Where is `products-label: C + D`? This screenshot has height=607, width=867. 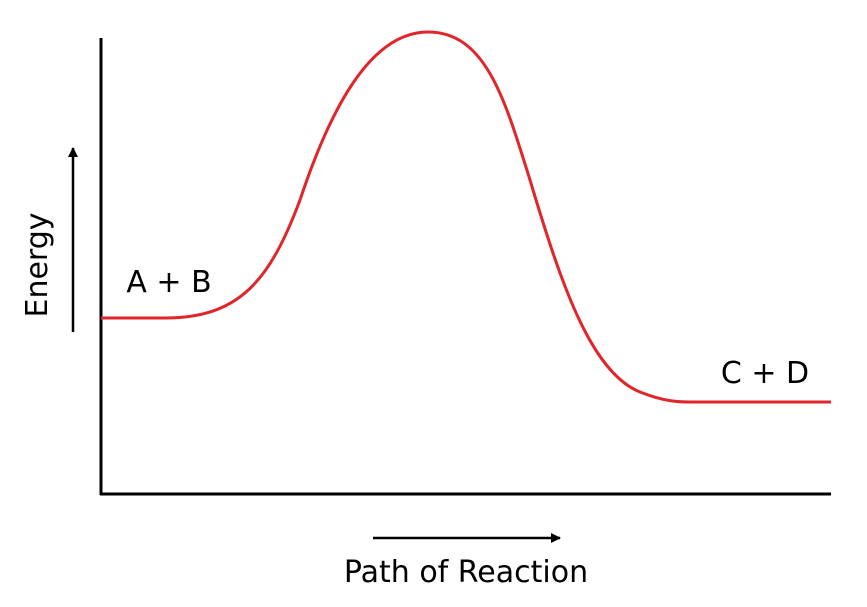 products-label: C + D is located at coordinates (765, 373).